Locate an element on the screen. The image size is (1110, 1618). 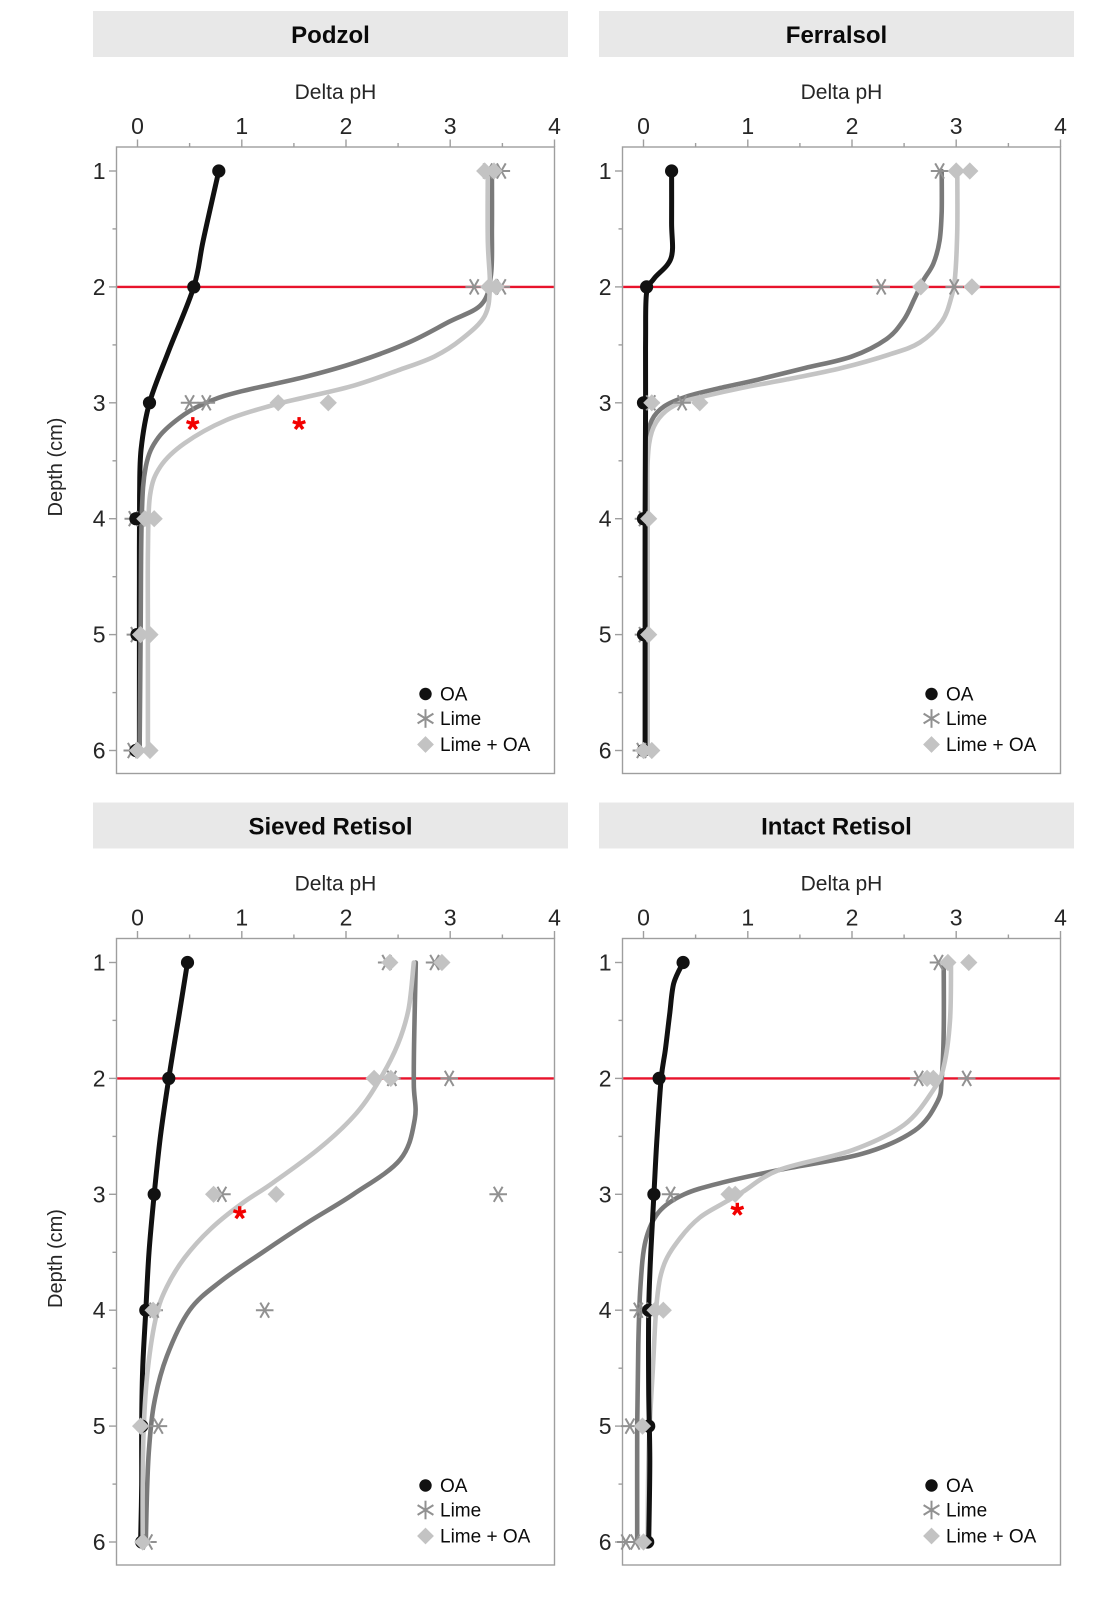
svg-text: Sieved Retisol is located at coordinates (330, 827).